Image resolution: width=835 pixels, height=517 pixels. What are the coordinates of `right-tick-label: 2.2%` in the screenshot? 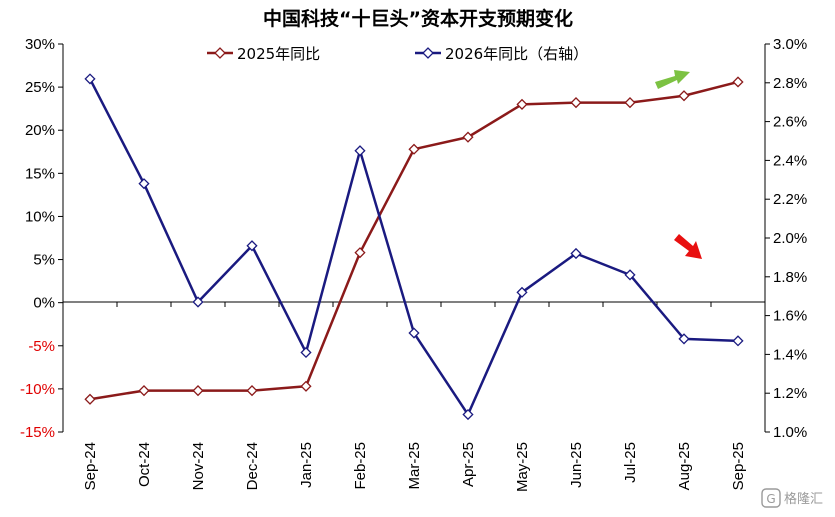 It's located at (790, 199).